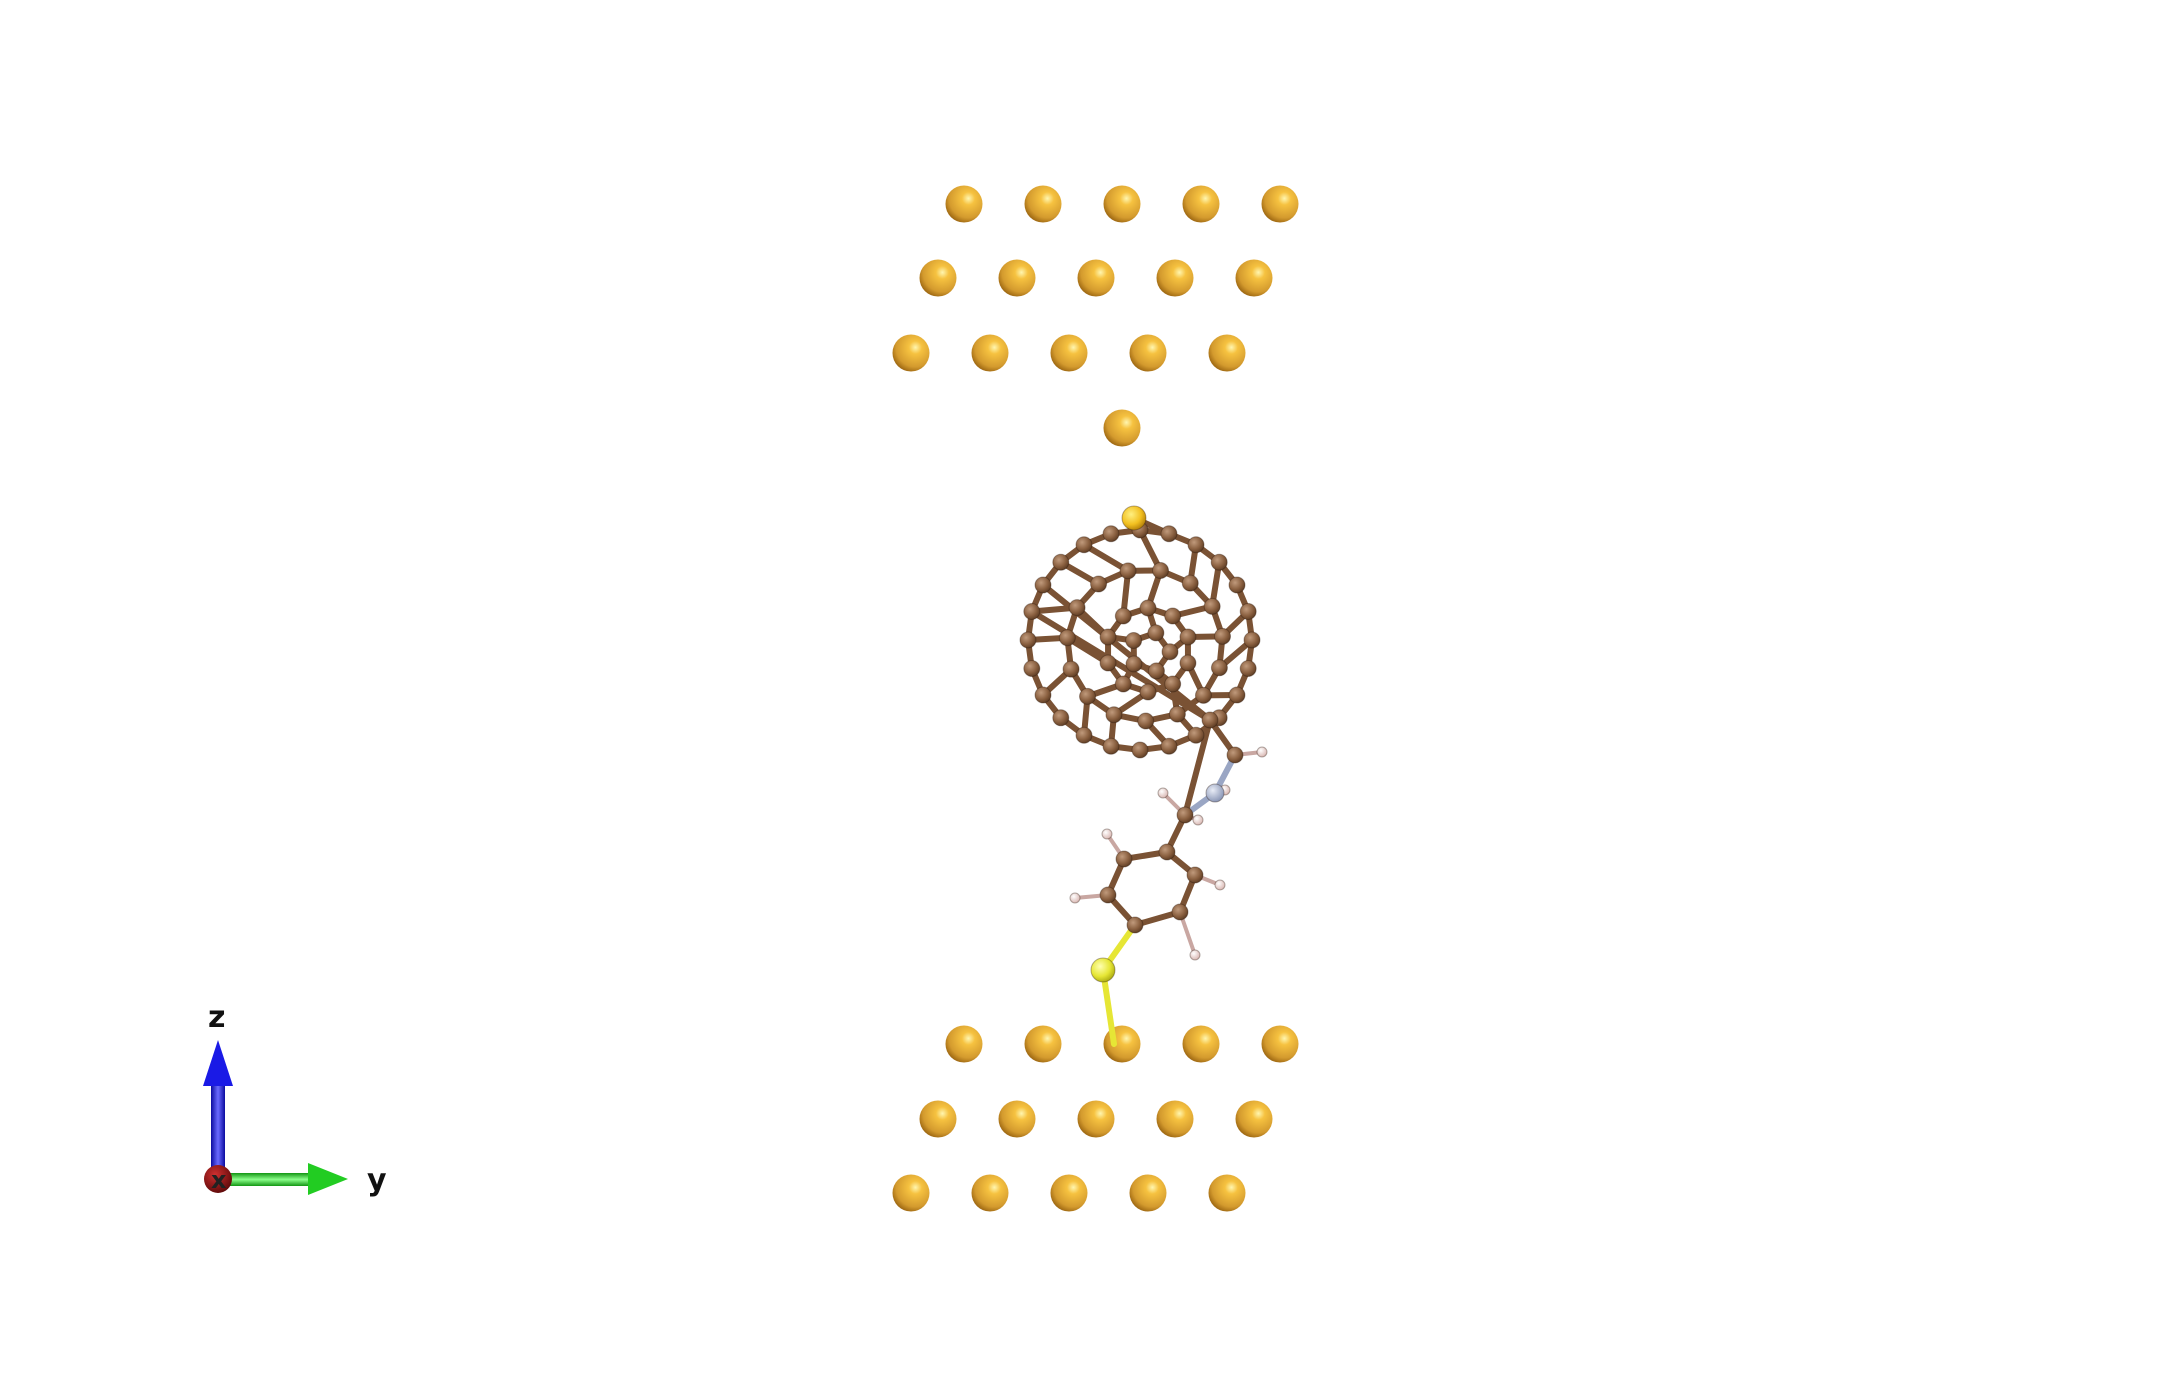 The image size is (2166, 1382). What do you see at coordinates (218, 1179) in the screenshot?
I see `x-axis-end` at bounding box center [218, 1179].